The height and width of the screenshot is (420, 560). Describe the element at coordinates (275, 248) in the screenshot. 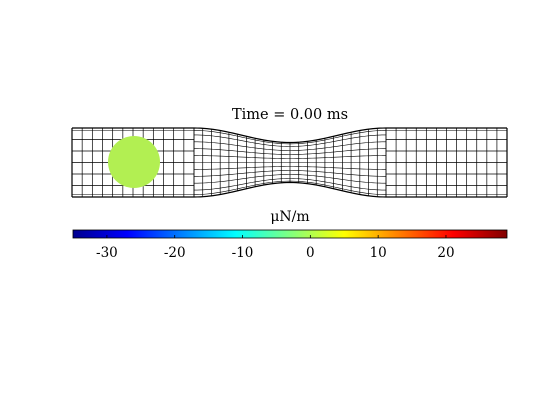

I see `colorbar-ticks: -30 -20 -10 0 10 20` at that location.